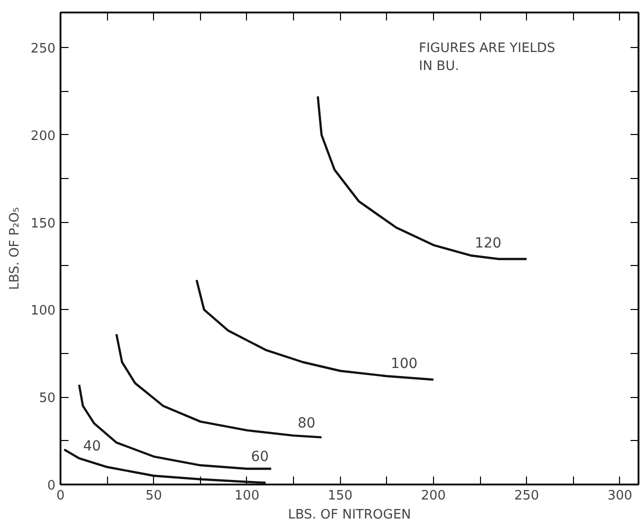 Image resolution: width=642 pixels, height=529 pixels. What do you see at coordinates (259, 456) in the screenshot?
I see `annotation: 60` at bounding box center [259, 456].